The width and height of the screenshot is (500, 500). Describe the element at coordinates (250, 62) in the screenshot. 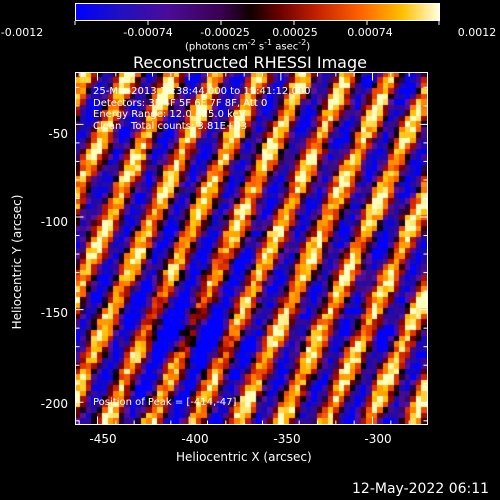

I see `plot-title: Reconstructed RHESSI Image` at that location.